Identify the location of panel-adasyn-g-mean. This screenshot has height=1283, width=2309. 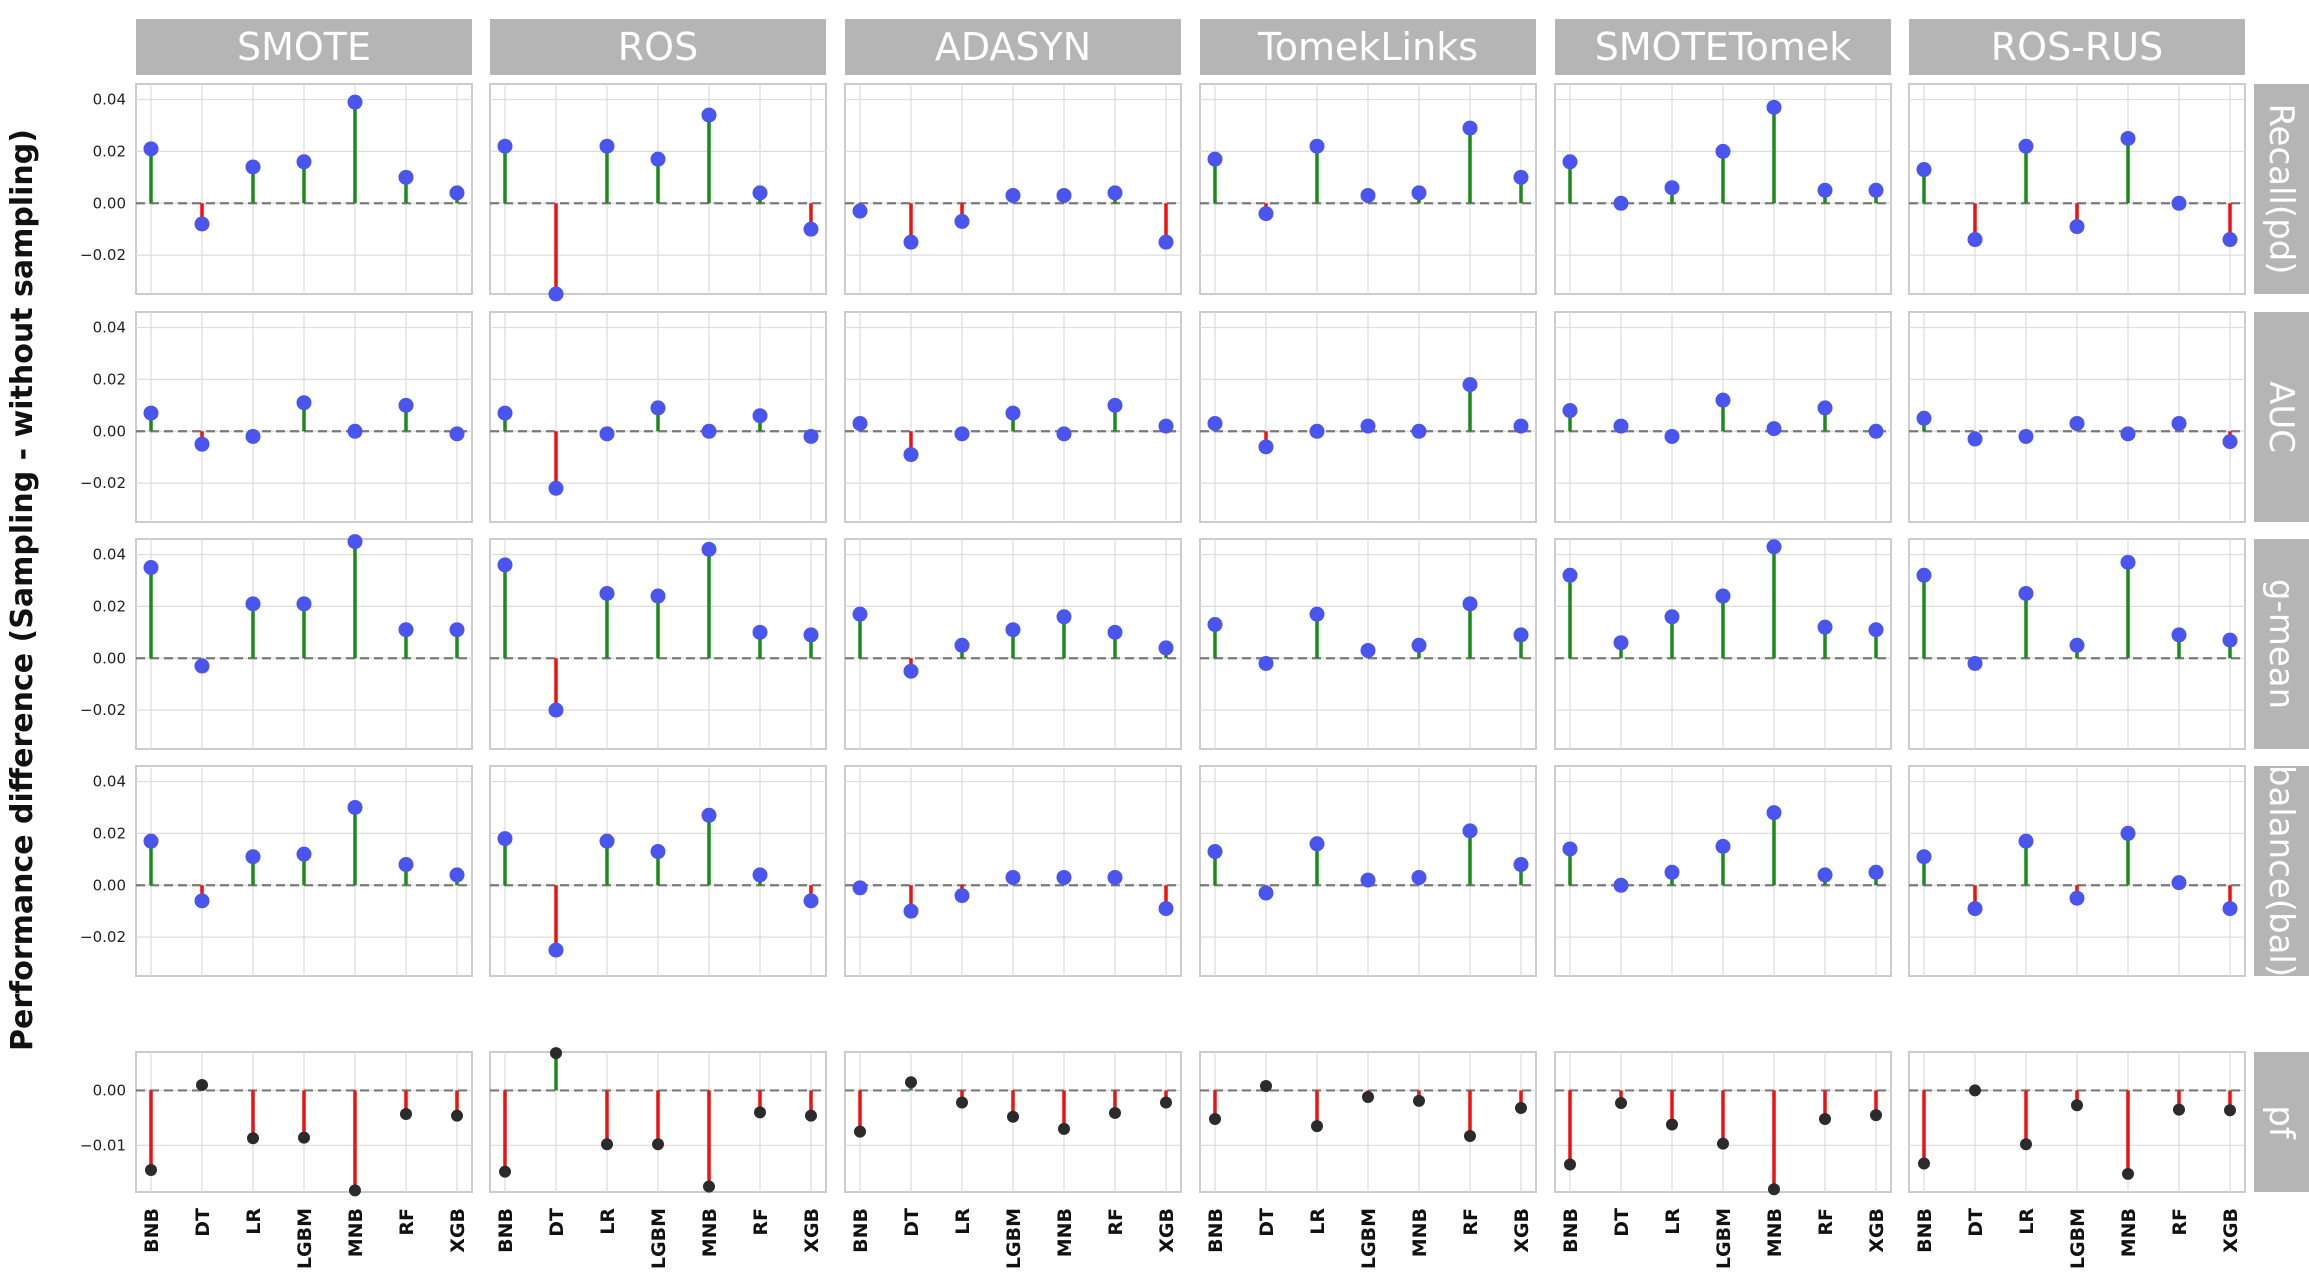
(1013, 644).